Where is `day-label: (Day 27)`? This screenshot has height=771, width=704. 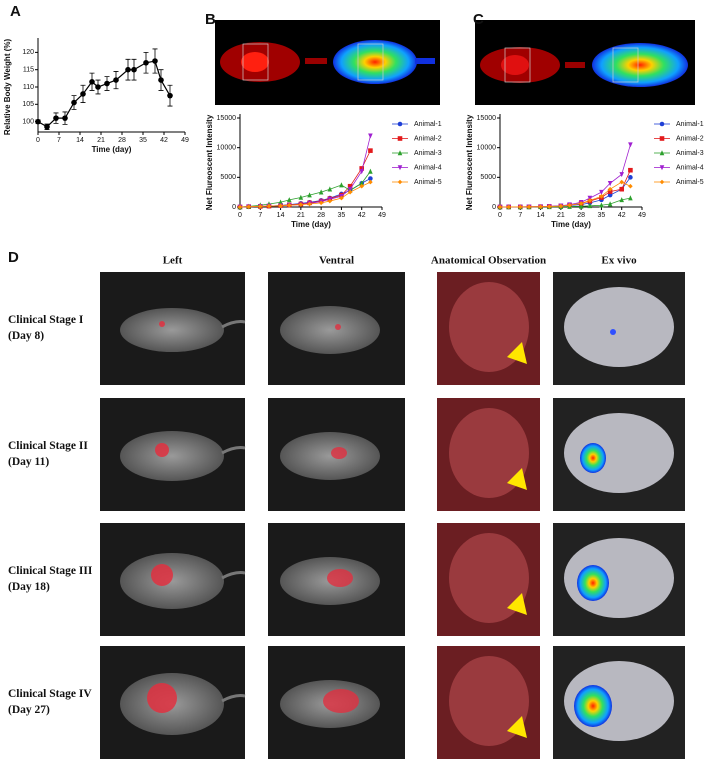 day-label: (Day 27) is located at coordinates (29, 710).